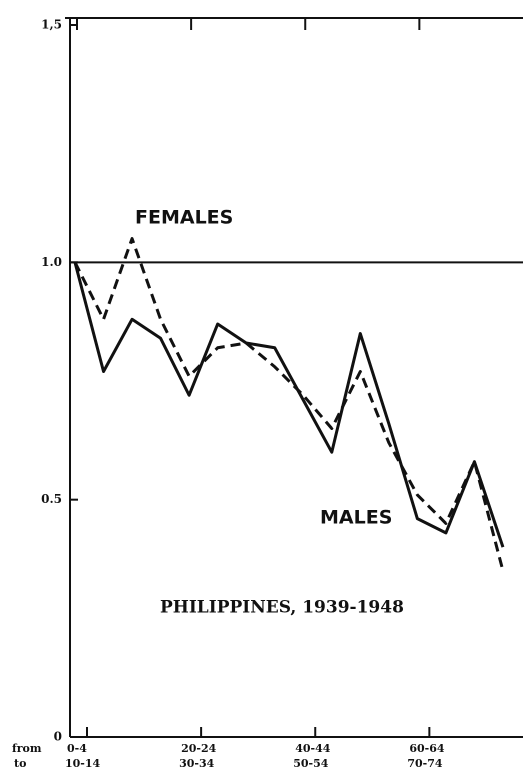  What do you see at coordinates (58, 737) in the screenshot?
I see `y-tick-label: 0` at bounding box center [58, 737].